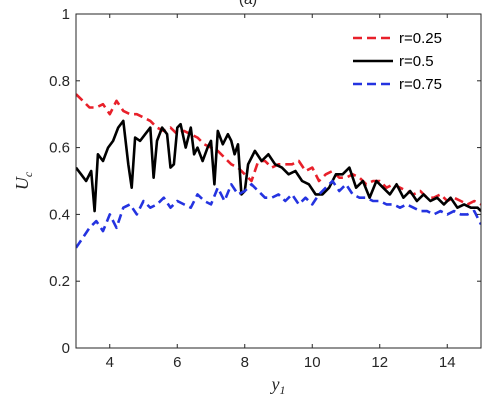  I want to click on y-tick-label: 0.8, so click(59, 81).